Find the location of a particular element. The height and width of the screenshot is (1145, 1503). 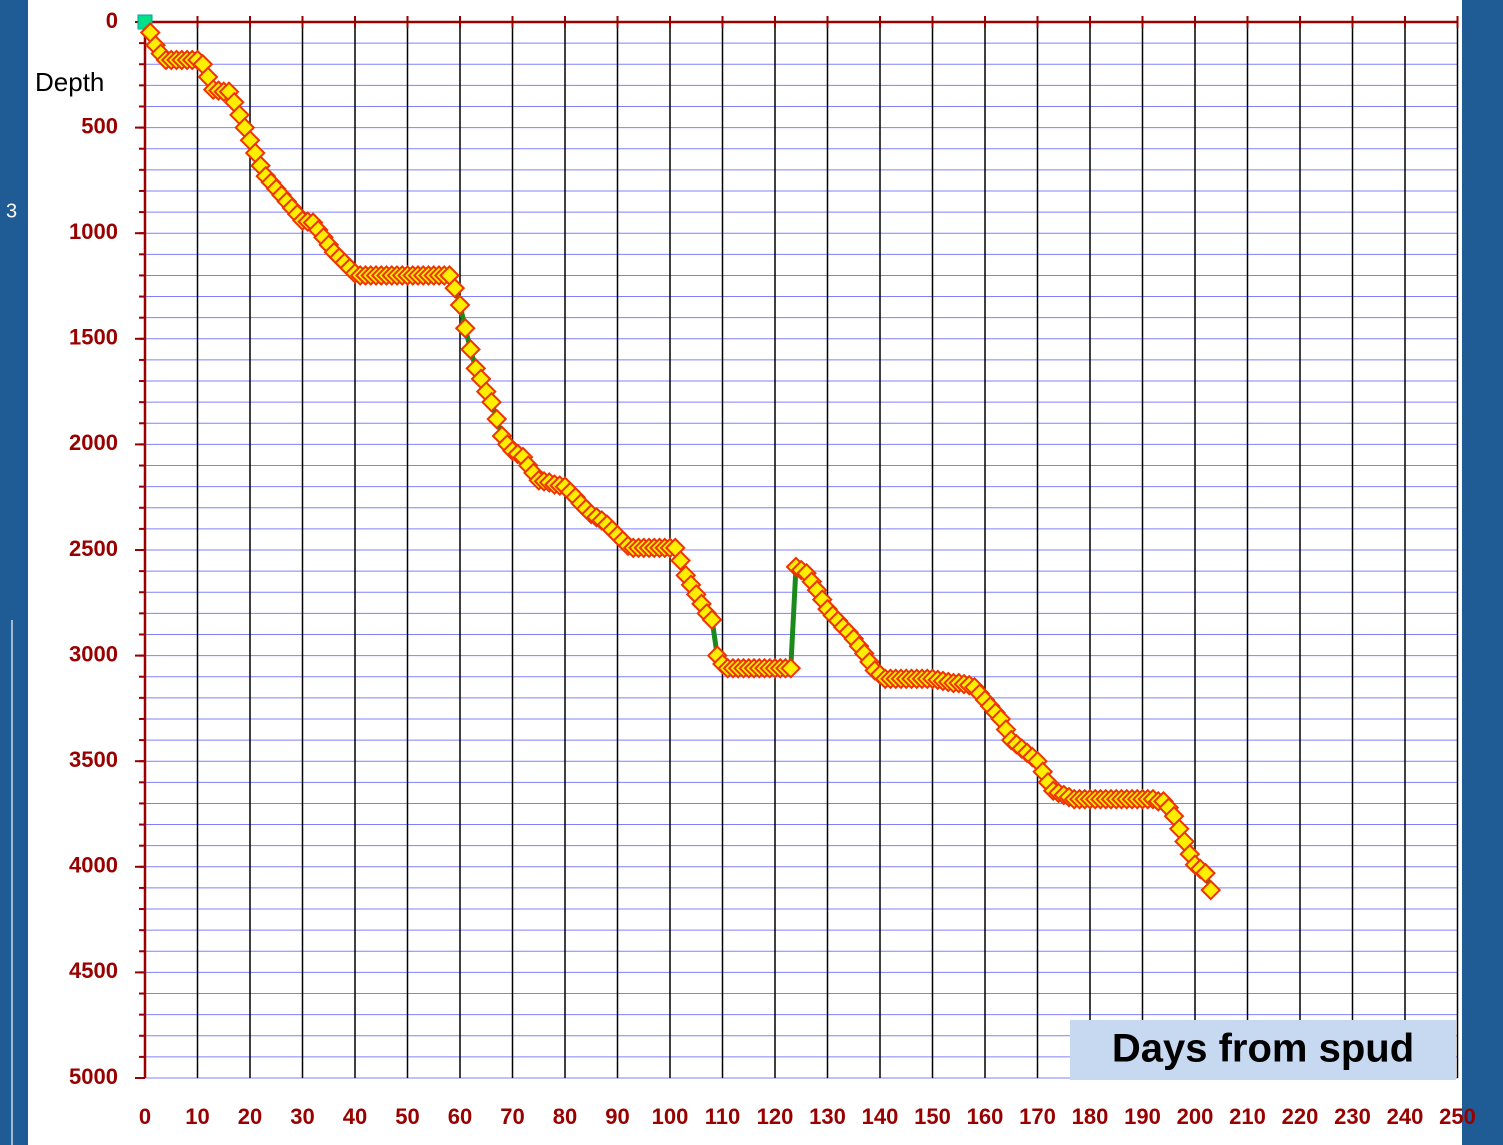

x-tick-label: 120 is located at coordinates (775, 1116).